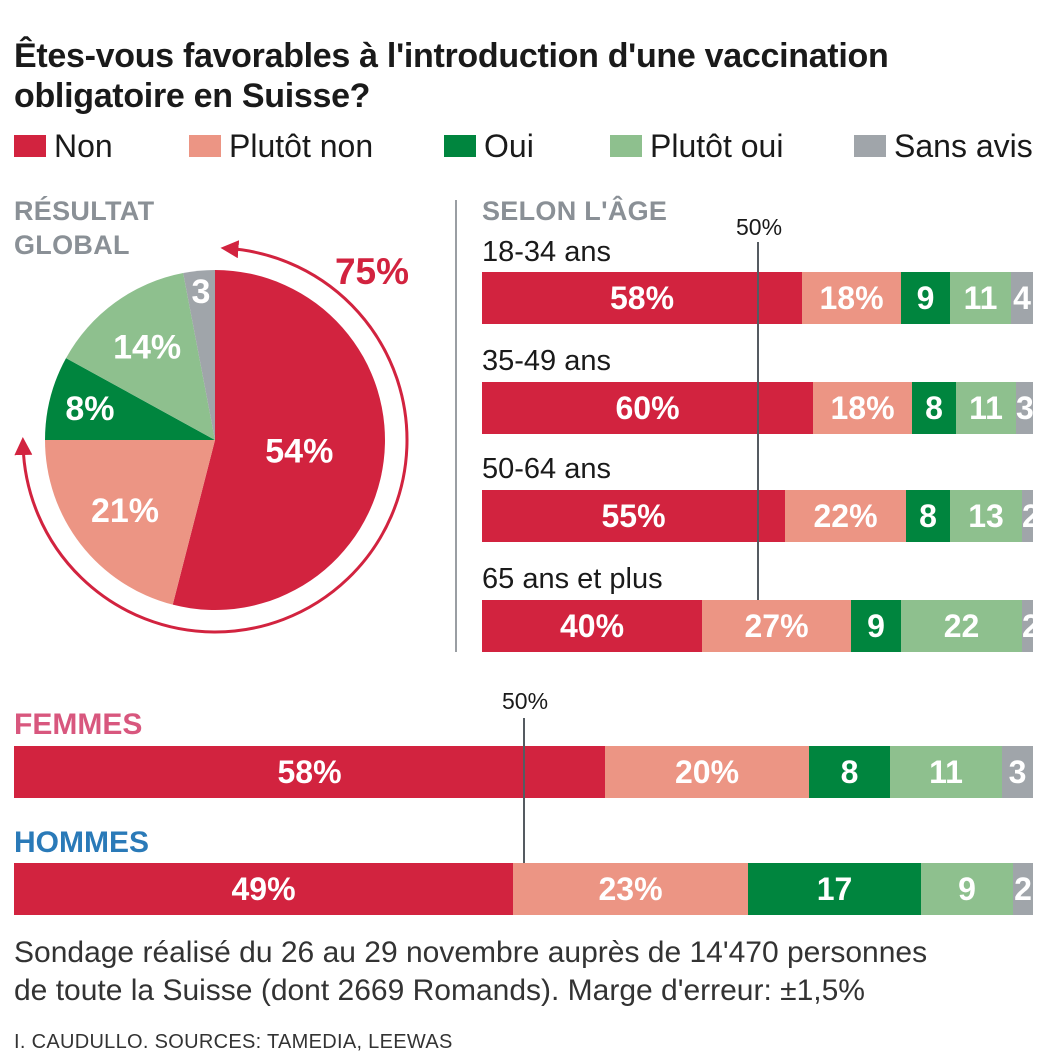 This screenshot has width=1062, height=1058. Describe the element at coordinates (845, 516) in the screenshot. I see `bar-segment-50-64-ans-plutot-non: 22%` at that location.